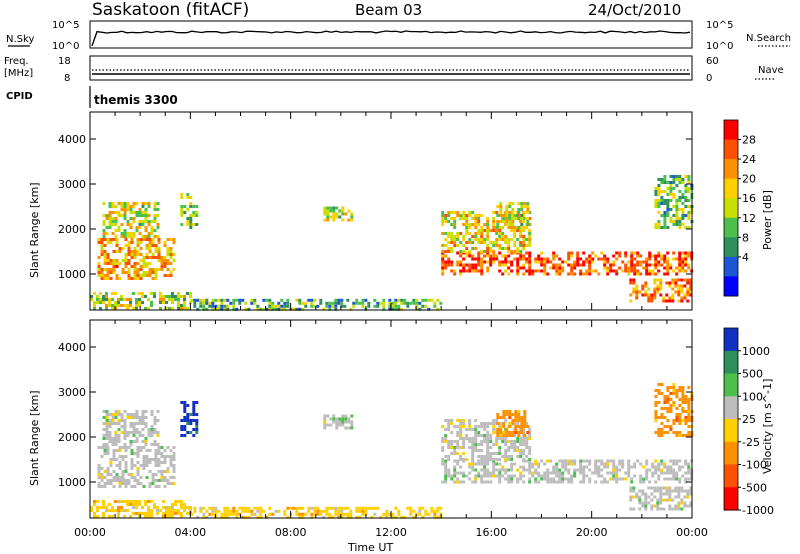 Image resolution: width=800 pixels, height=554 pixels. Describe the element at coordinates (34, 230) in the screenshot. I see `power-y-axis-label: Slant Range [km]` at that location.